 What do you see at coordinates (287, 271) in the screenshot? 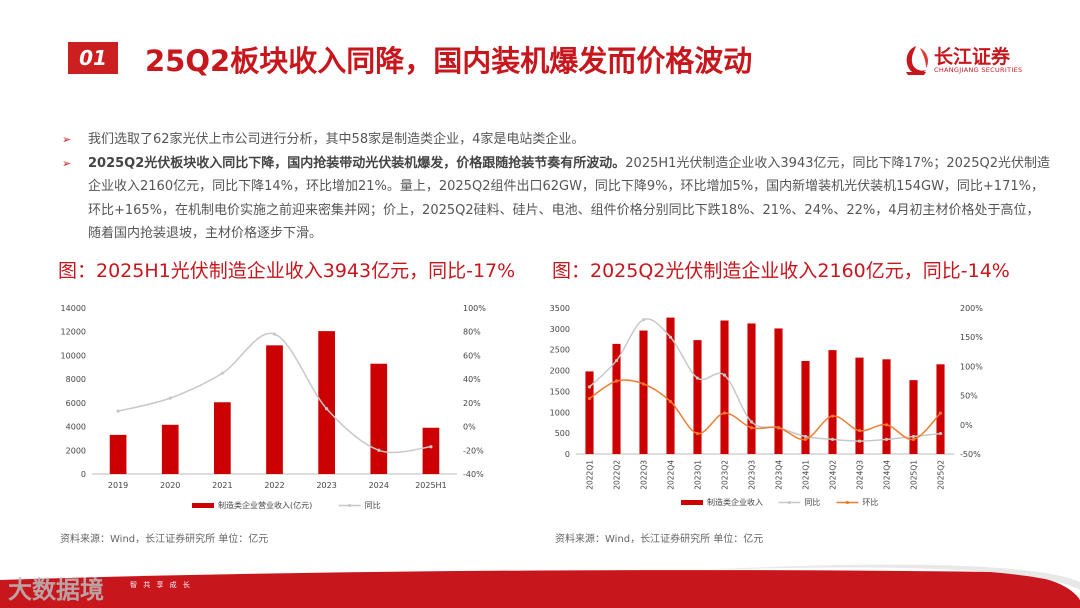
I see `chart-caption-left: 图：2025H1光伏制造企业收入3943亿元，同比-17%` at bounding box center [287, 271].